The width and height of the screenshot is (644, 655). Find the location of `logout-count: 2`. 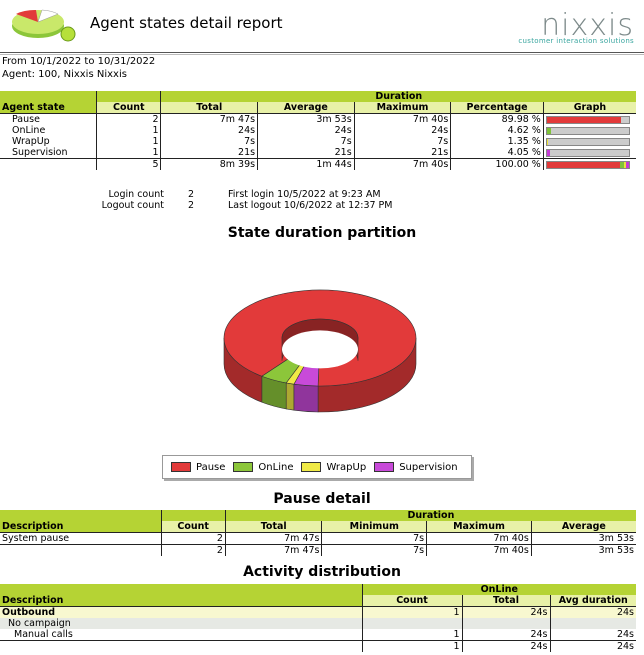

logout-count: 2 is located at coordinates (191, 205).